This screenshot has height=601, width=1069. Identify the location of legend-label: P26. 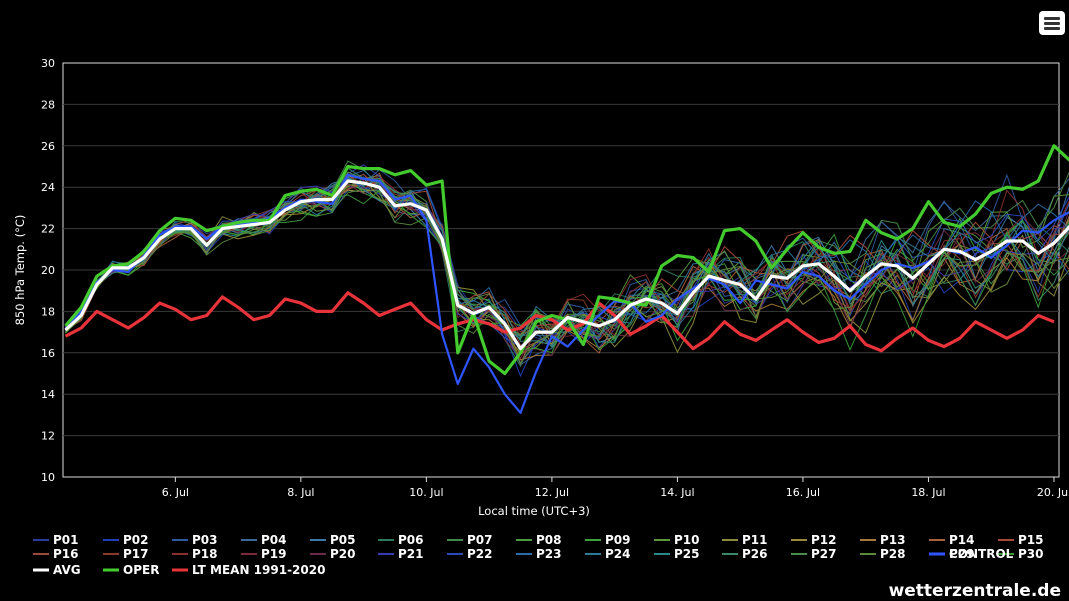
(755, 554).